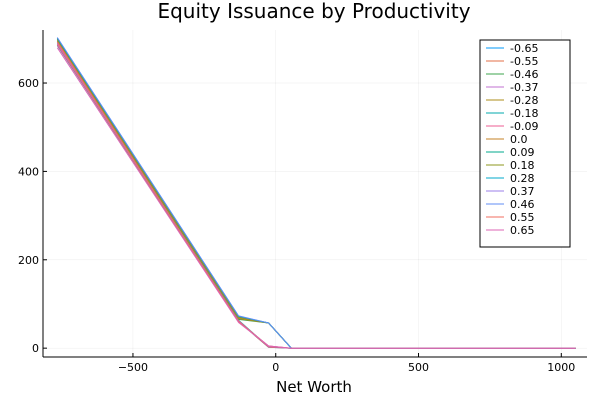 This screenshot has height=400, width=600. What do you see at coordinates (524, 61) in the screenshot?
I see `legend-label: -0.55` at bounding box center [524, 61].